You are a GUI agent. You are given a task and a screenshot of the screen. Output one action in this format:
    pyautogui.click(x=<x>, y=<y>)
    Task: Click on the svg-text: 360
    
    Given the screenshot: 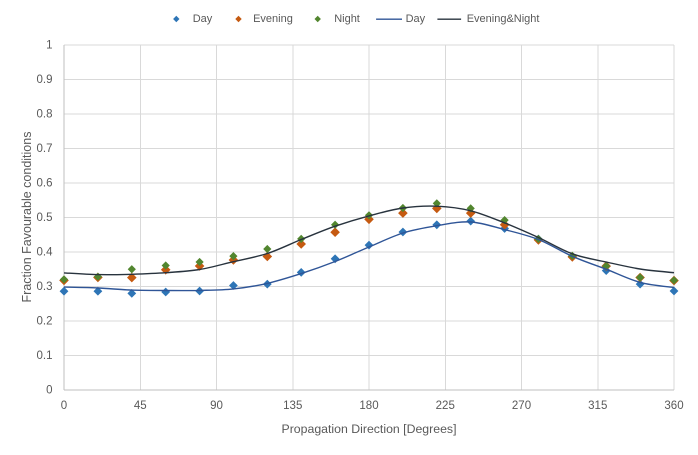 What is the action you would take?
    pyautogui.click(x=673, y=406)
    